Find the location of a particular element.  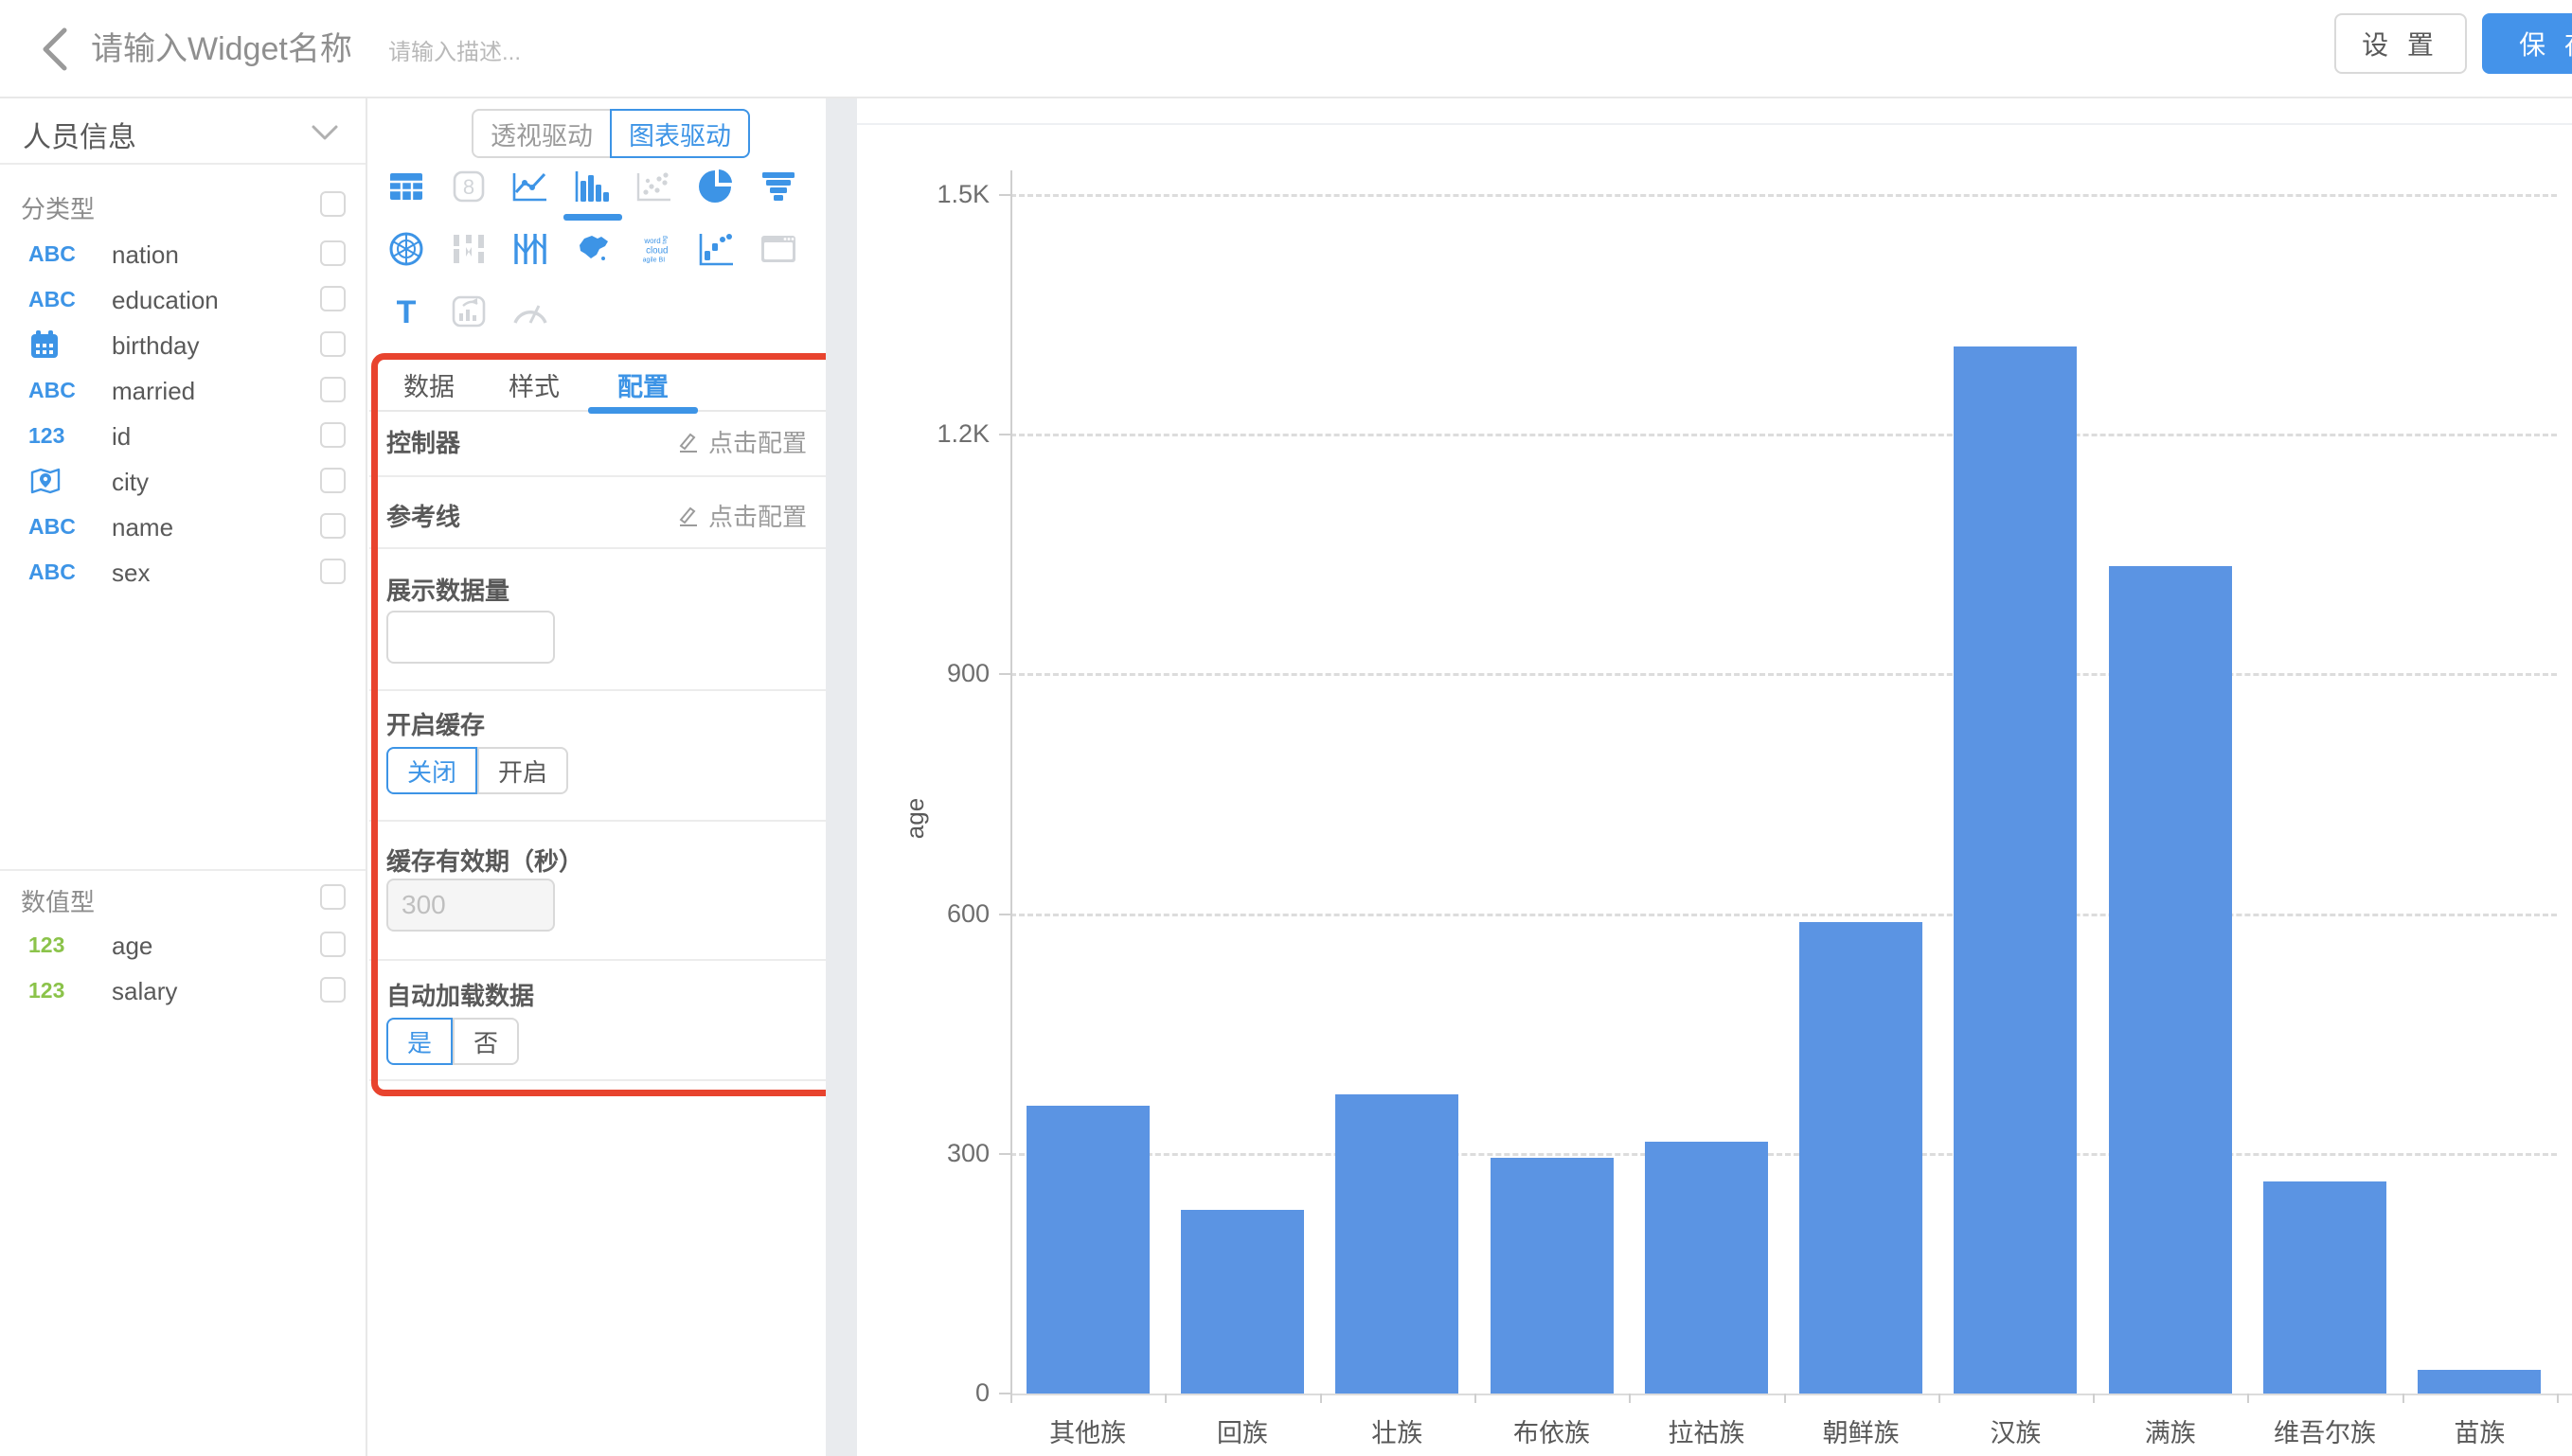

field-row-id: 123 id is located at coordinates (183, 435).